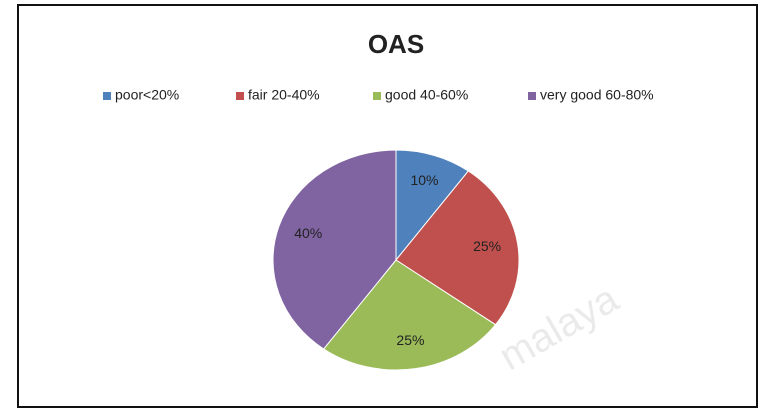 This screenshot has width=770, height=408. I want to click on legend-label: very good 60-80%, so click(597, 95).